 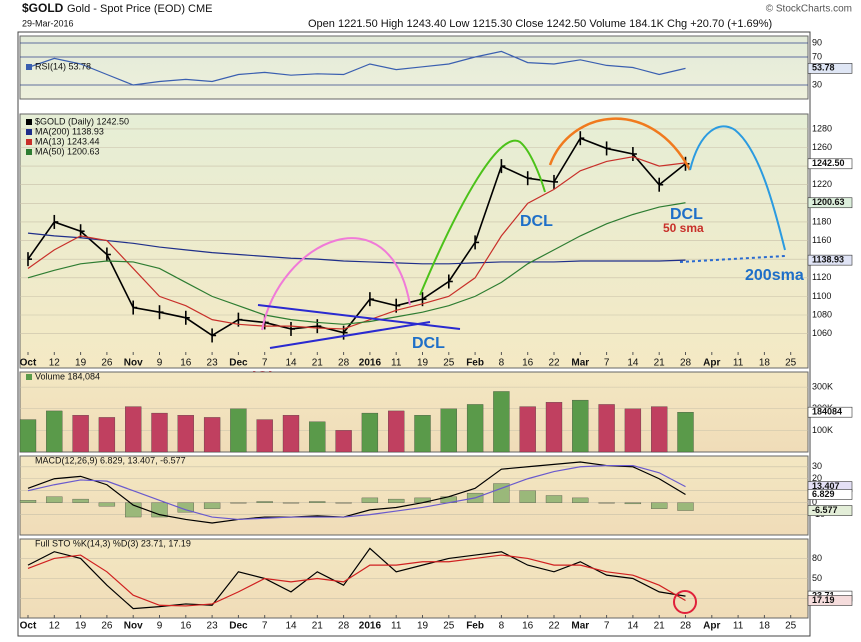 What do you see at coordinates (774, 275) in the screenshot?
I see `annotation: 200sma` at bounding box center [774, 275].